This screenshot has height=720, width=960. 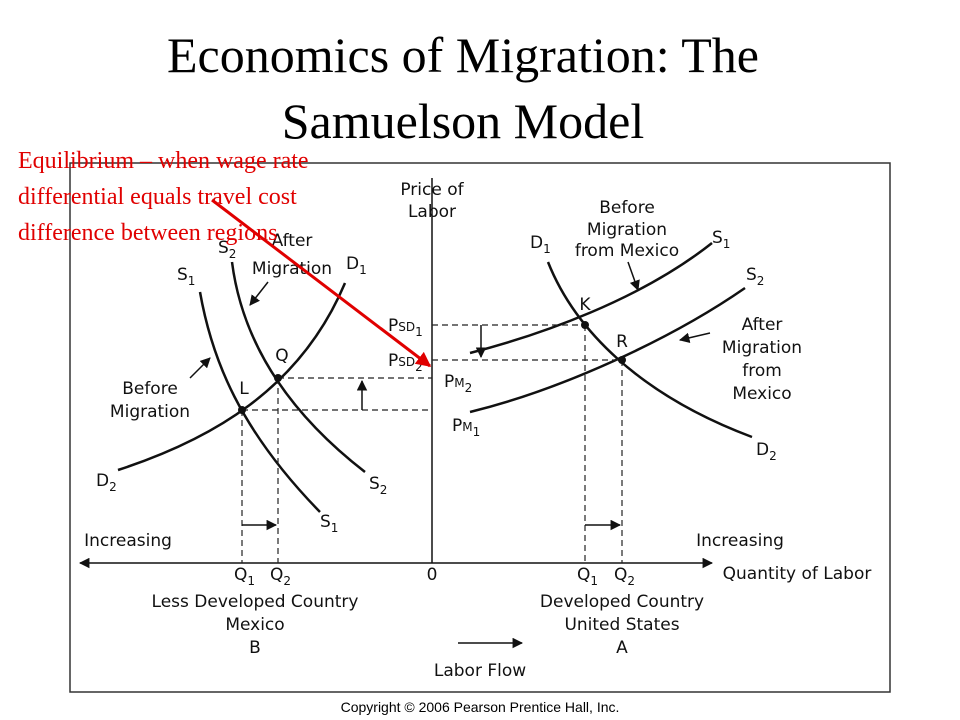 I want to click on country-label: Less Developed Country, so click(x=255, y=602).